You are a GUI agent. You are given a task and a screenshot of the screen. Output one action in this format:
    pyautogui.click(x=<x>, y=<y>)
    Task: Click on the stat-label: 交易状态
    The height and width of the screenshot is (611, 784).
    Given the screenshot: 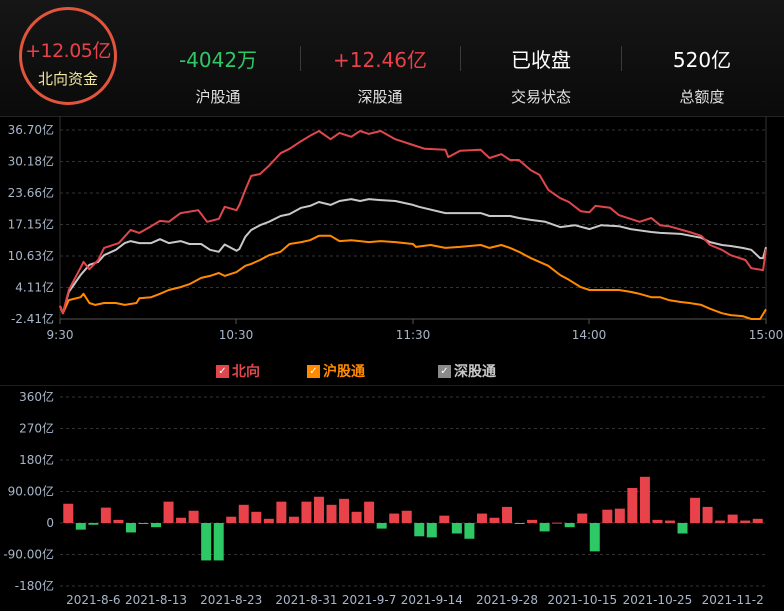 What is the action you would take?
    pyautogui.click(x=540, y=97)
    